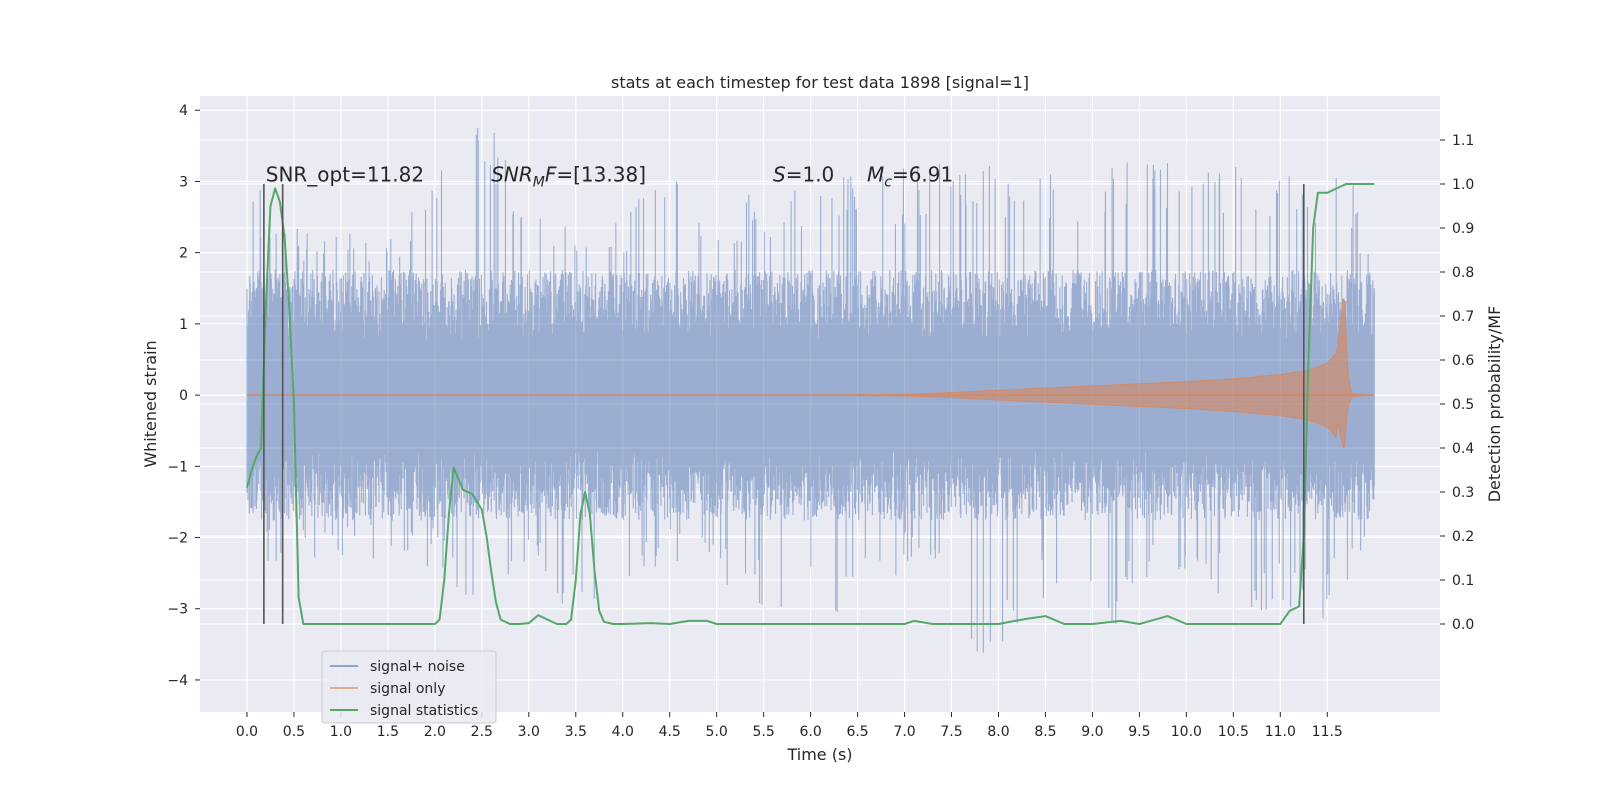  What do you see at coordinates (183, 325) in the screenshot?
I see `y-tick-label-5: 1` at bounding box center [183, 325].